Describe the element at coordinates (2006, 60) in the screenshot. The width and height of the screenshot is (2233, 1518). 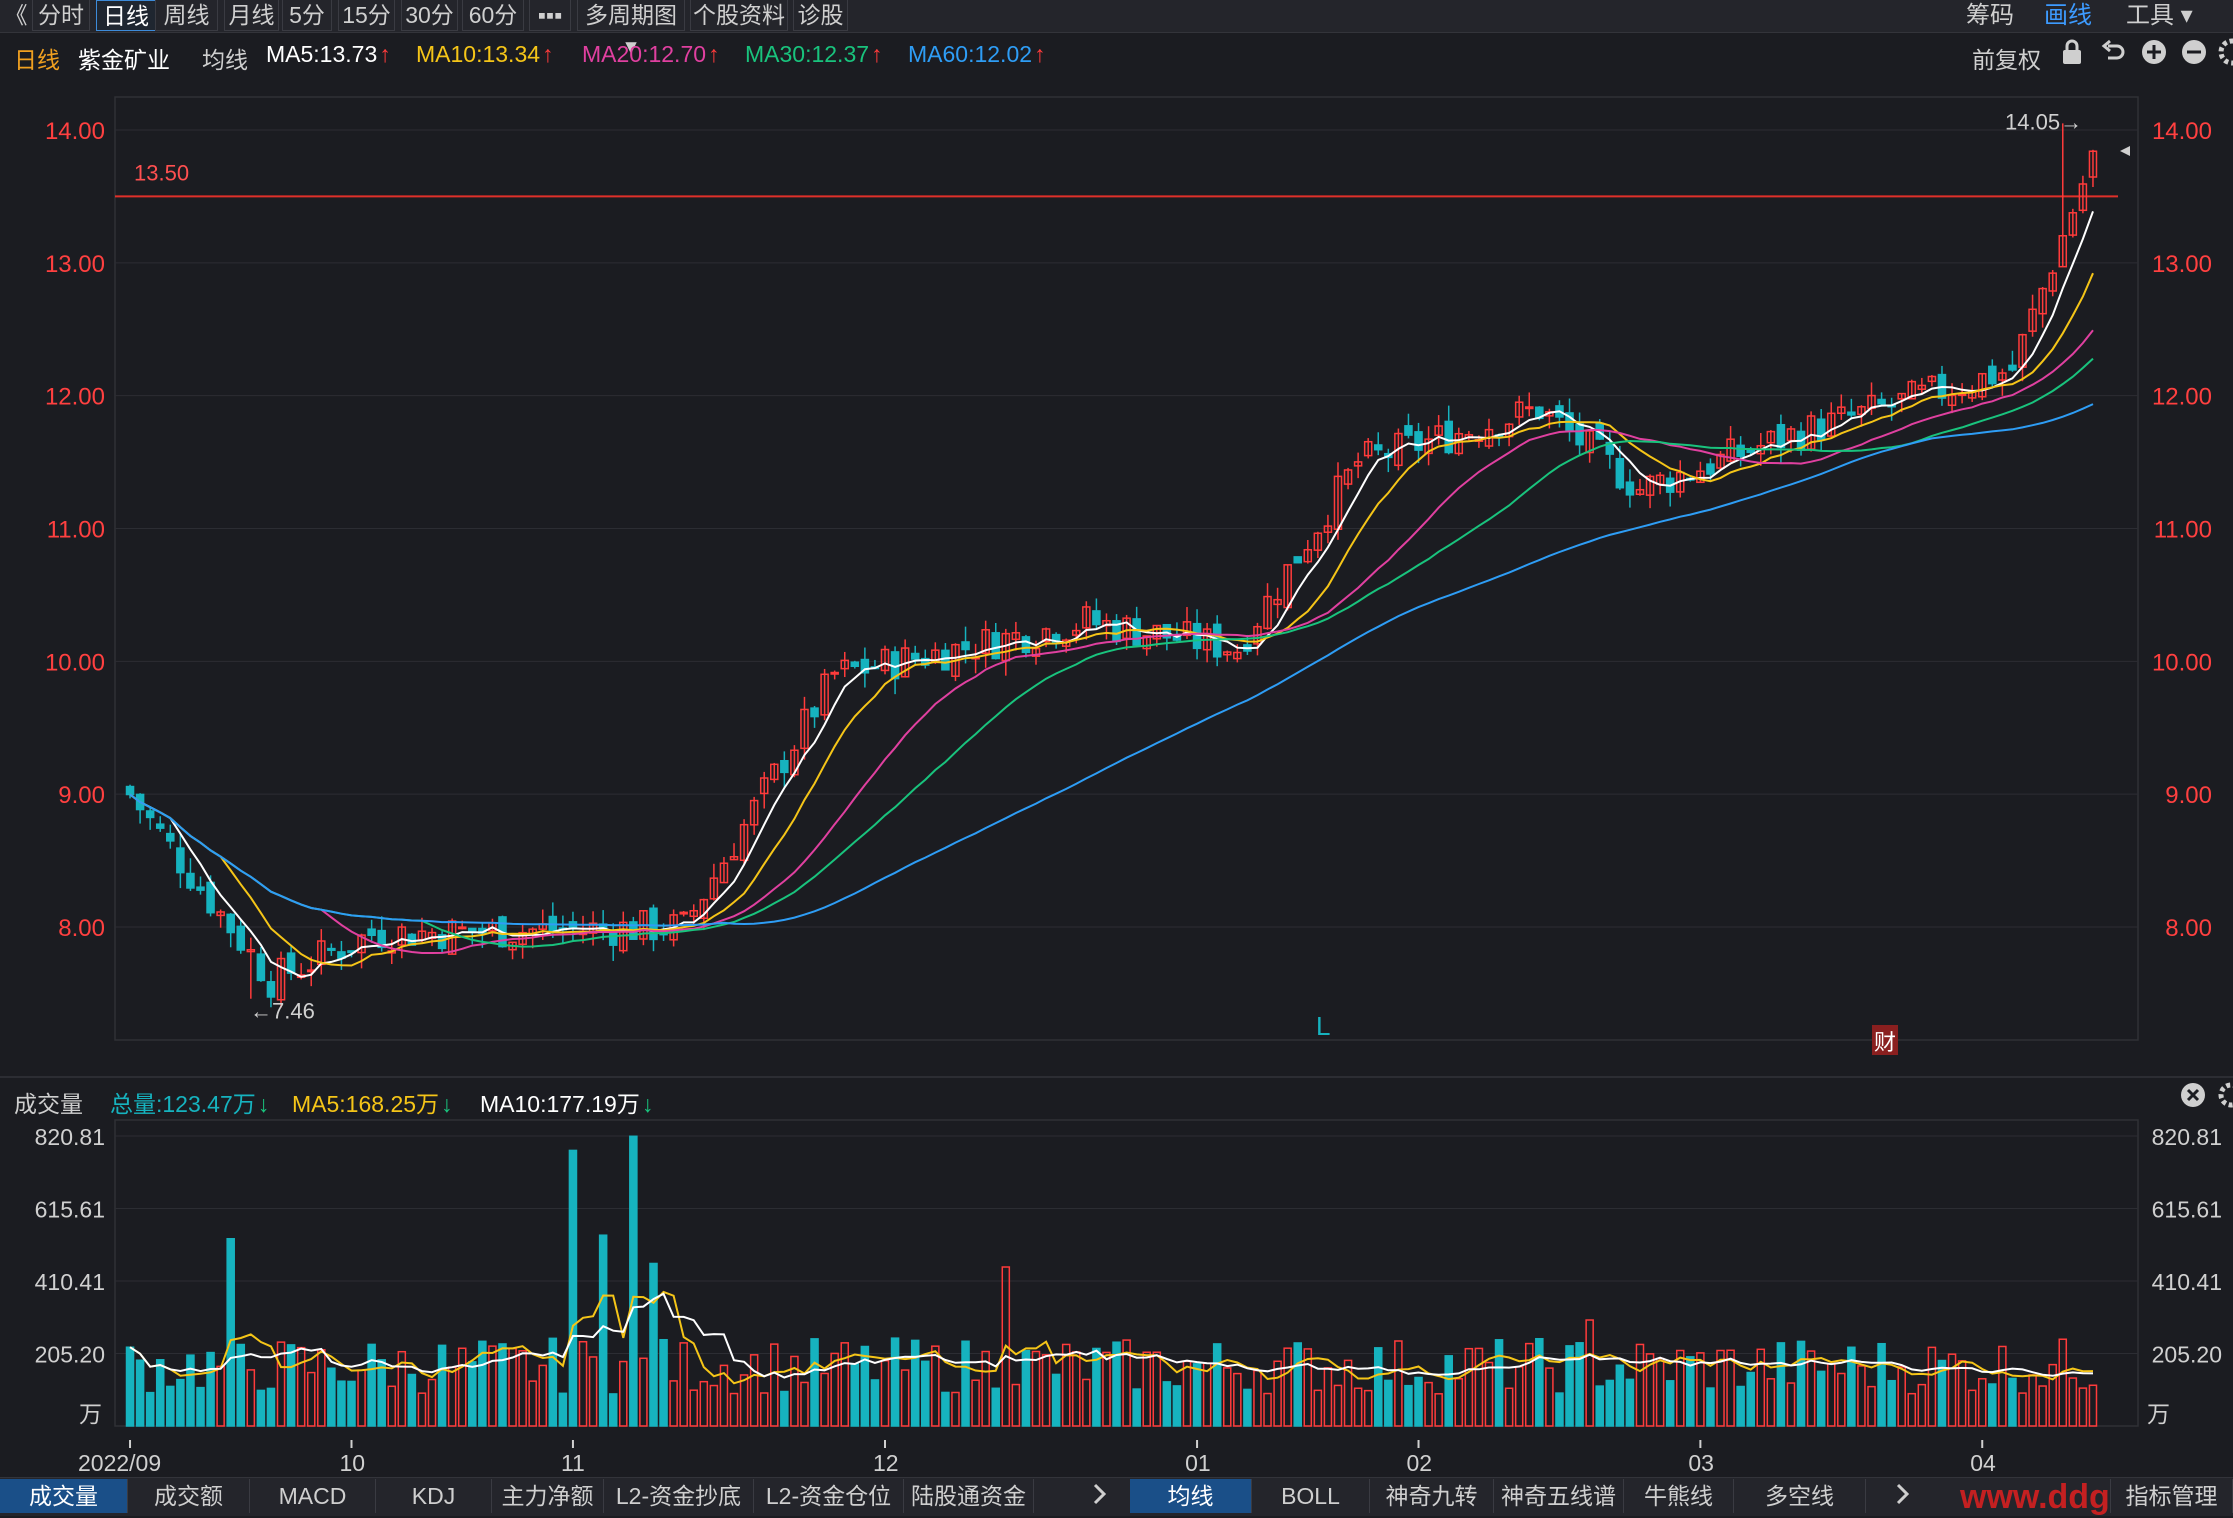
I see `adjust-dropdown: 前复权` at that location.